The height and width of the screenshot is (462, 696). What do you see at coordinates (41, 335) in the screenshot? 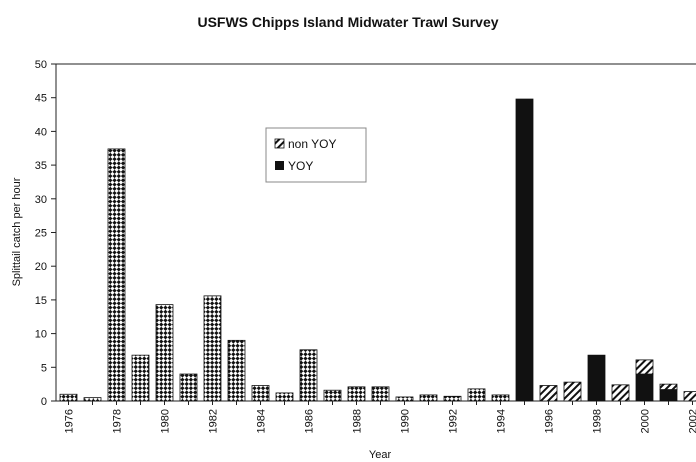
I see `y-tick-label: 10` at bounding box center [41, 335].